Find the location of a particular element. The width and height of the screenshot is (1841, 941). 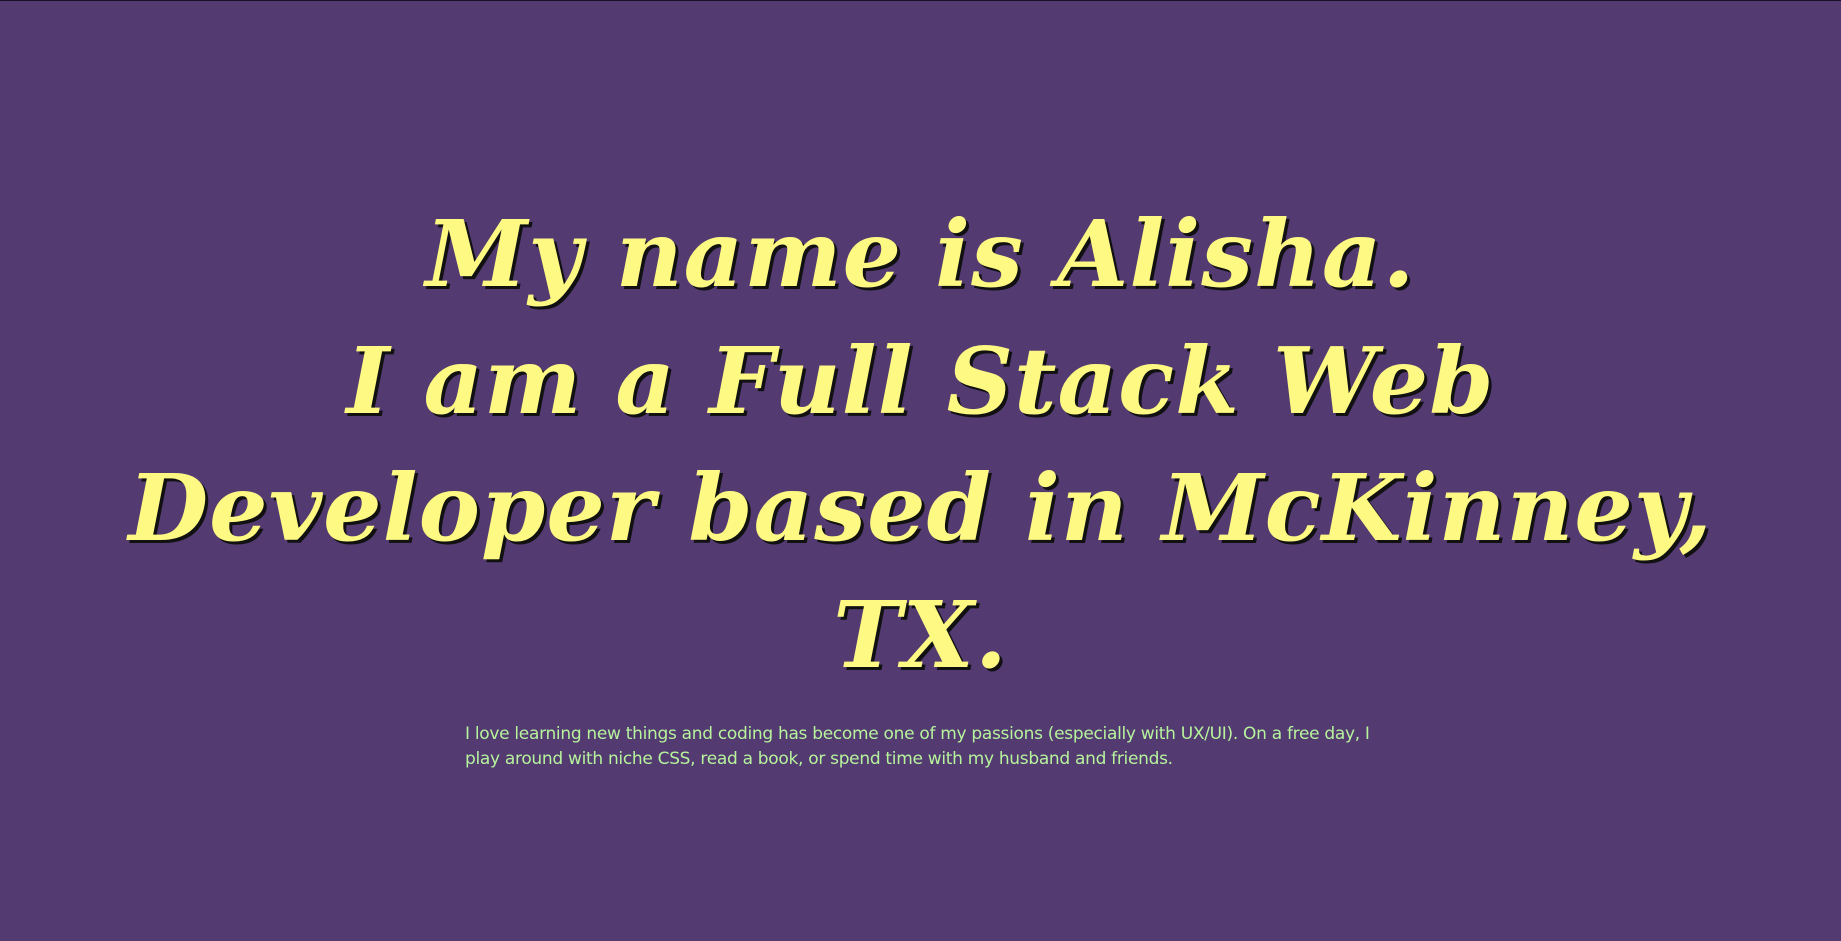

headline-line-1: My name is Alisha. is located at coordinates (920, 254).